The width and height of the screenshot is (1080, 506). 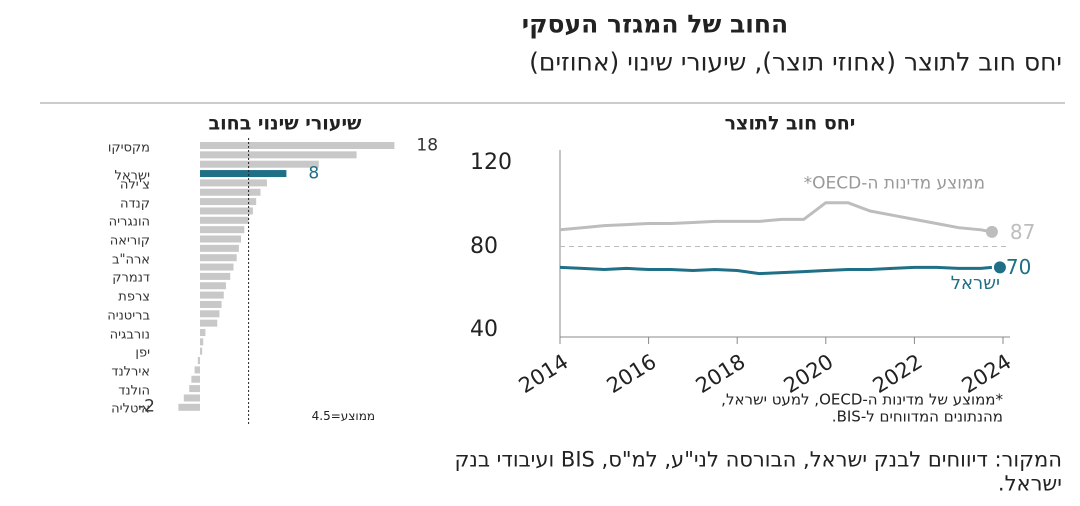 I want to click on source: ישראל., so click(x=1029, y=483).